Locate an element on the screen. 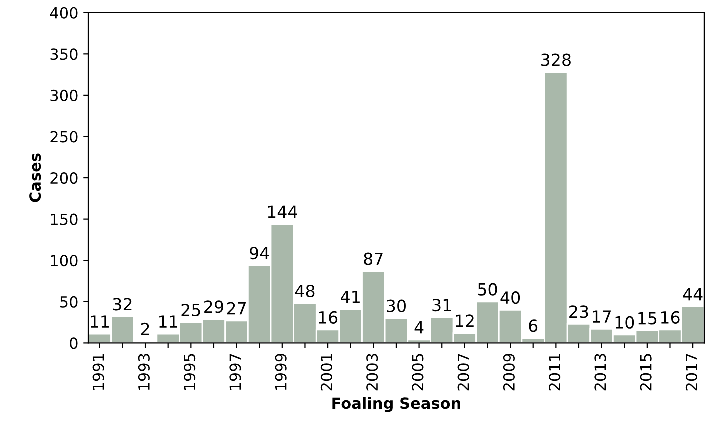 This screenshot has height=429, width=708. y-tick-label: 200 is located at coordinates (64, 178).